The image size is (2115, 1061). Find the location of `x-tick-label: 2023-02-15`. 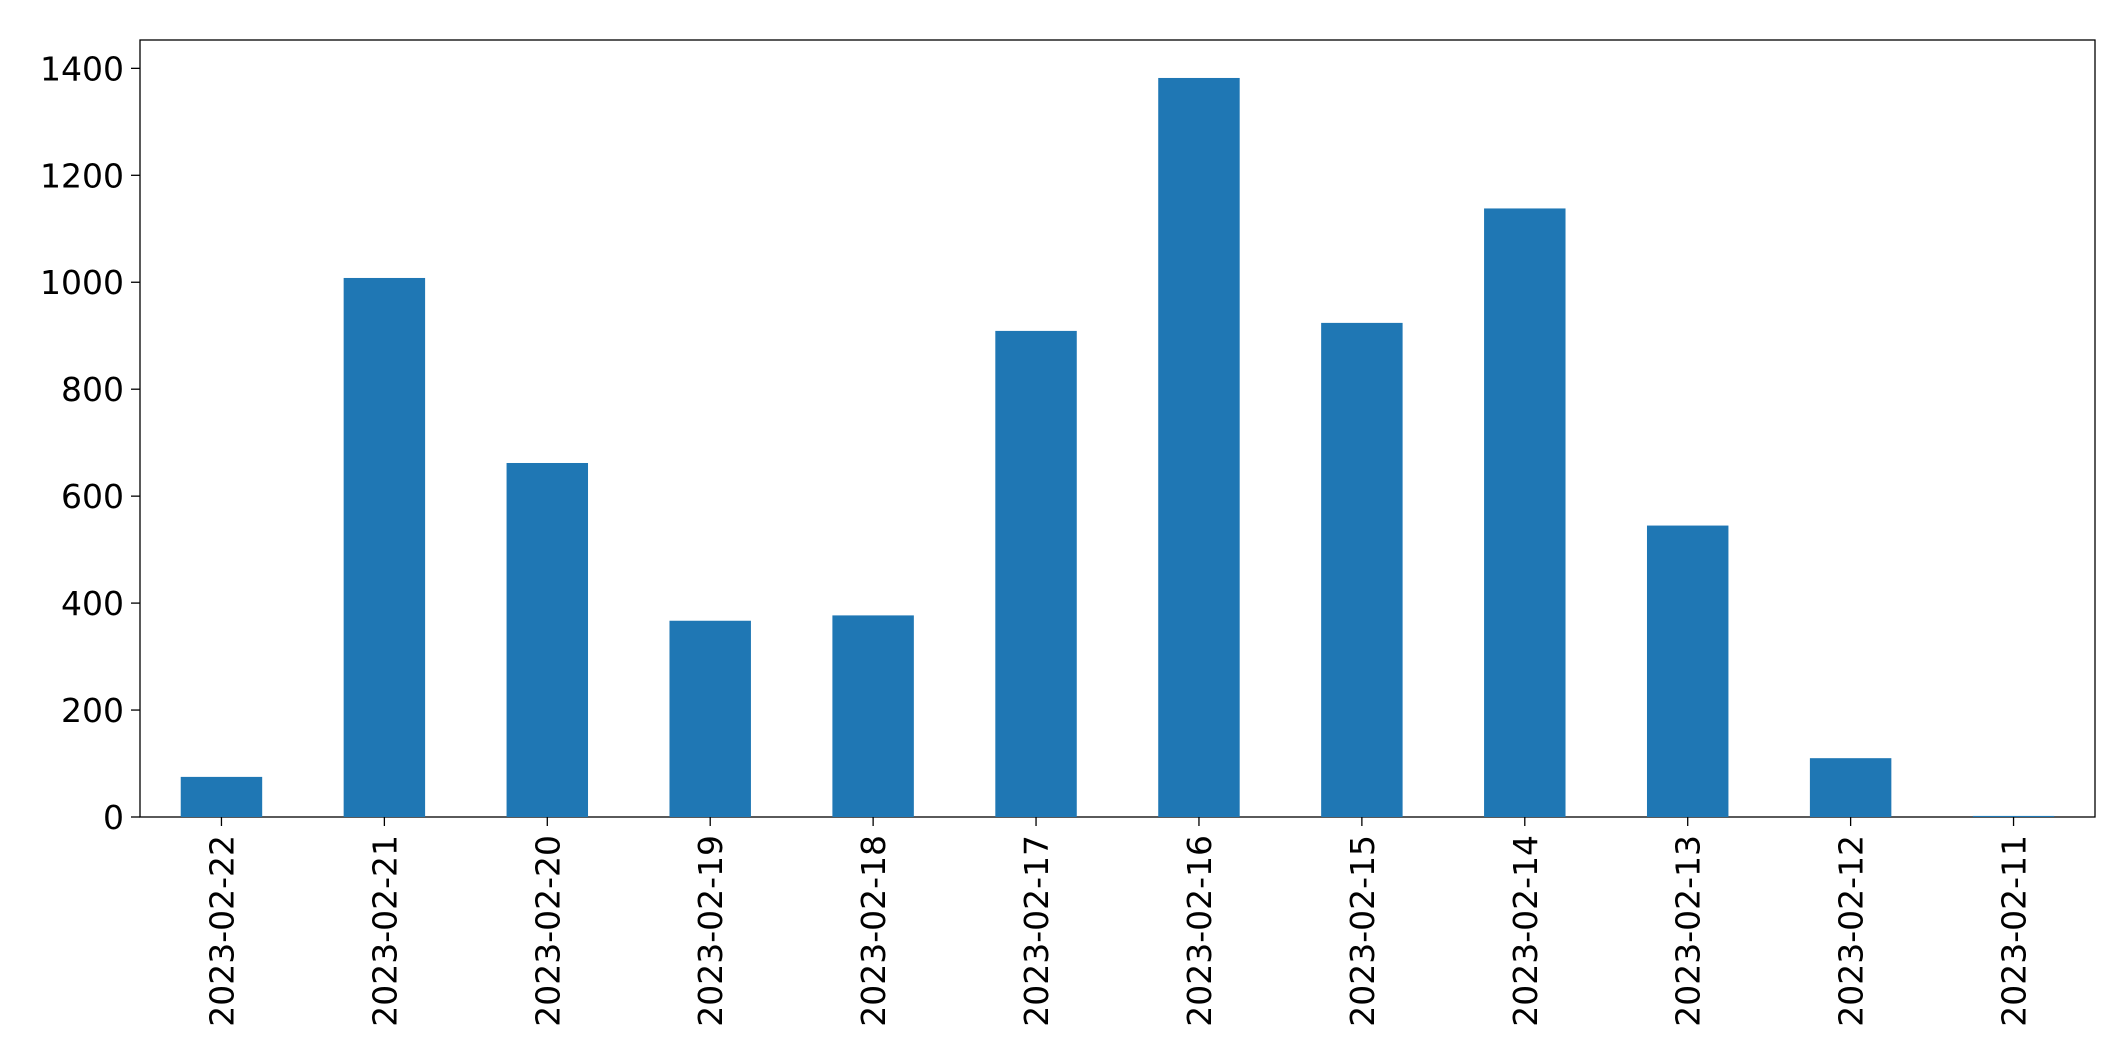

x-tick-label: 2023-02-15 is located at coordinates (1362, 931).